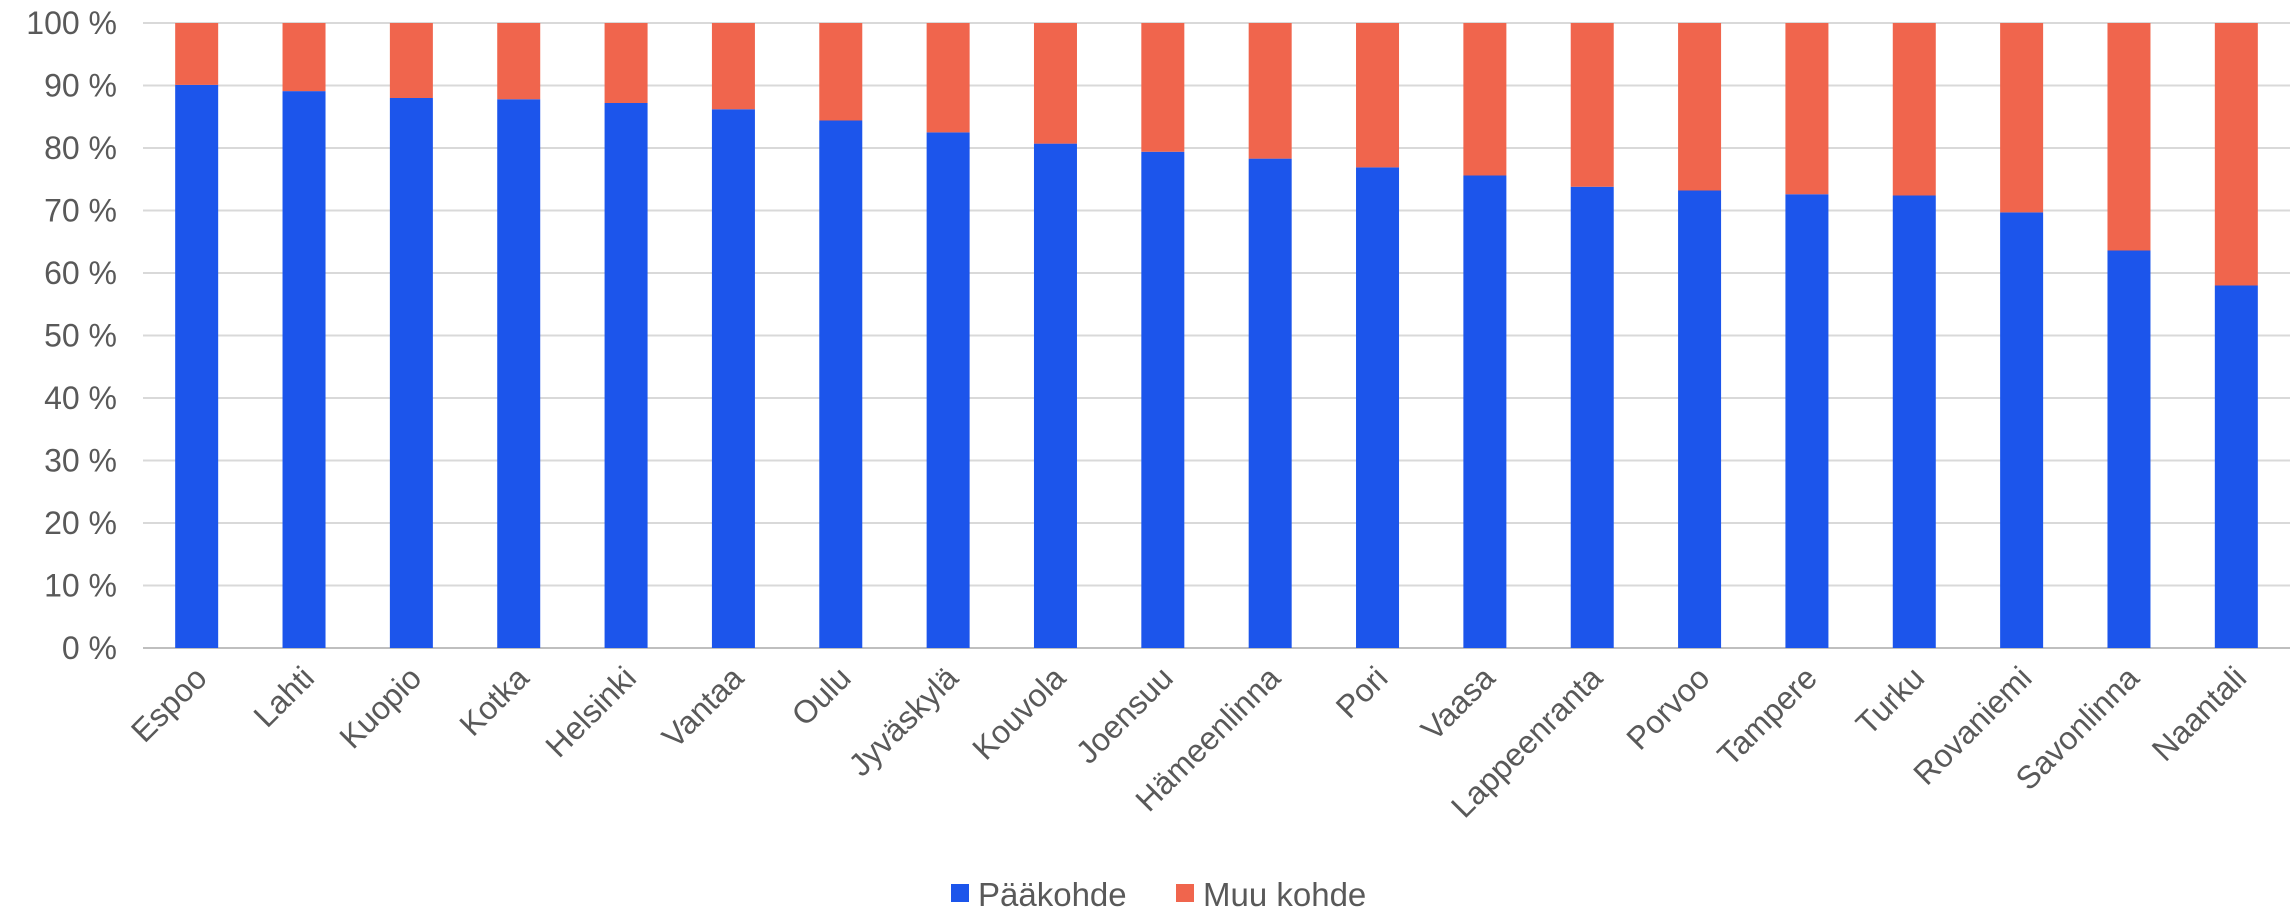 The image size is (2295, 922). What do you see at coordinates (703, 707) in the screenshot?
I see `x-category-label: Vantaa` at bounding box center [703, 707].